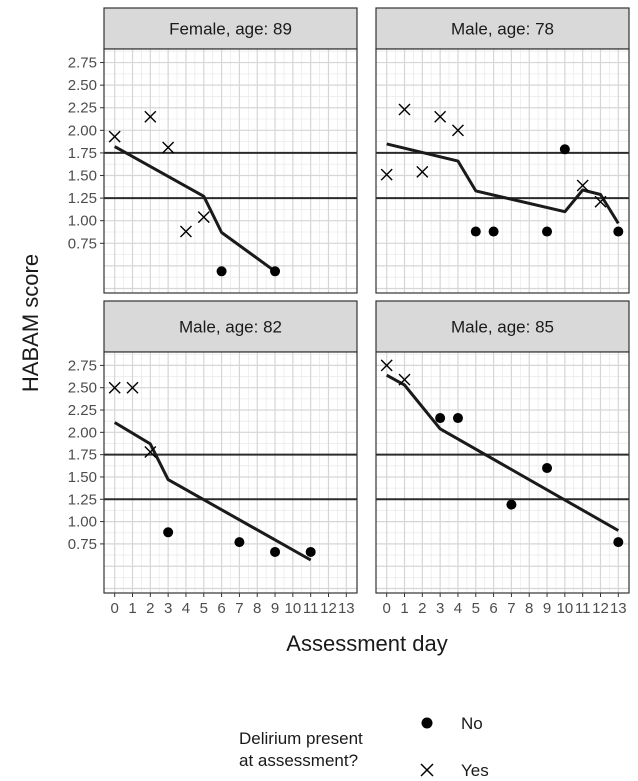 Image resolution: width=638 pixels, height=781 pixels. What do you see at coordinates (301, 738) in the screenshot?
I see `legend-title-line-1: Delirium present` at bounding box center [301, 738].